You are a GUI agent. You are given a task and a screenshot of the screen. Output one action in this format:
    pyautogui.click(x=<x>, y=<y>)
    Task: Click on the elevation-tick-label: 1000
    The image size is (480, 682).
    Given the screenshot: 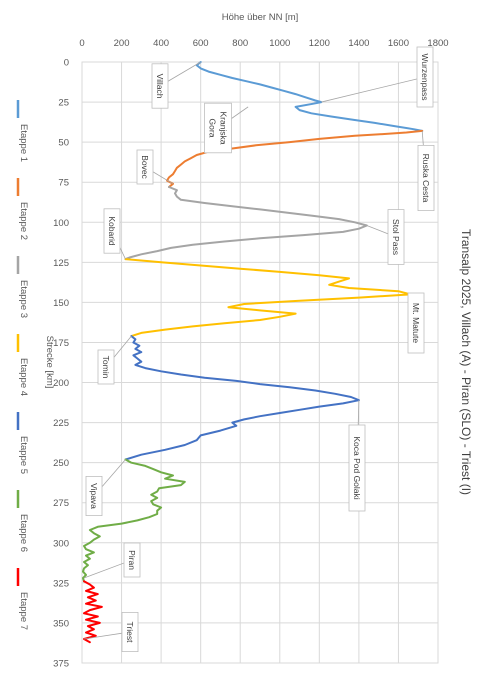 What is the action you would take?
    pyautogui.click(x=279, y=43)
    